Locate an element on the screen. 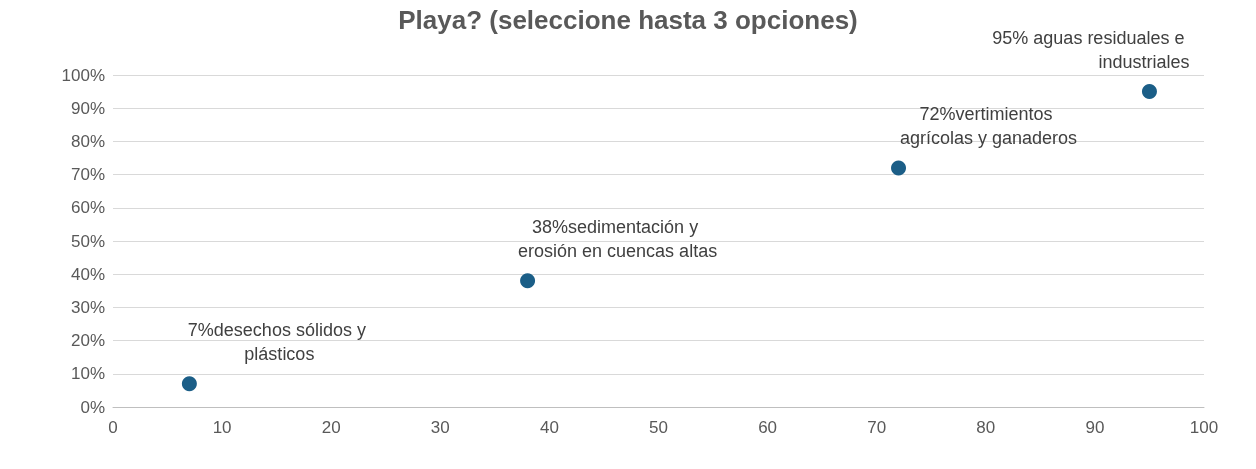  x-tick-label: 0 is located at coordinates (113, 427).